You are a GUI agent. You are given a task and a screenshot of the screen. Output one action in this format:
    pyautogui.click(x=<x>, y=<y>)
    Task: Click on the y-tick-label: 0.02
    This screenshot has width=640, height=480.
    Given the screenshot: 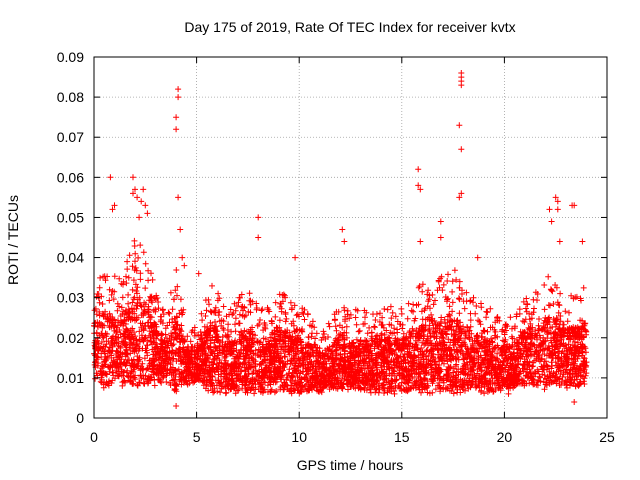 What is the action you would take?
    pyautogui.click(x=70, y=338)
    